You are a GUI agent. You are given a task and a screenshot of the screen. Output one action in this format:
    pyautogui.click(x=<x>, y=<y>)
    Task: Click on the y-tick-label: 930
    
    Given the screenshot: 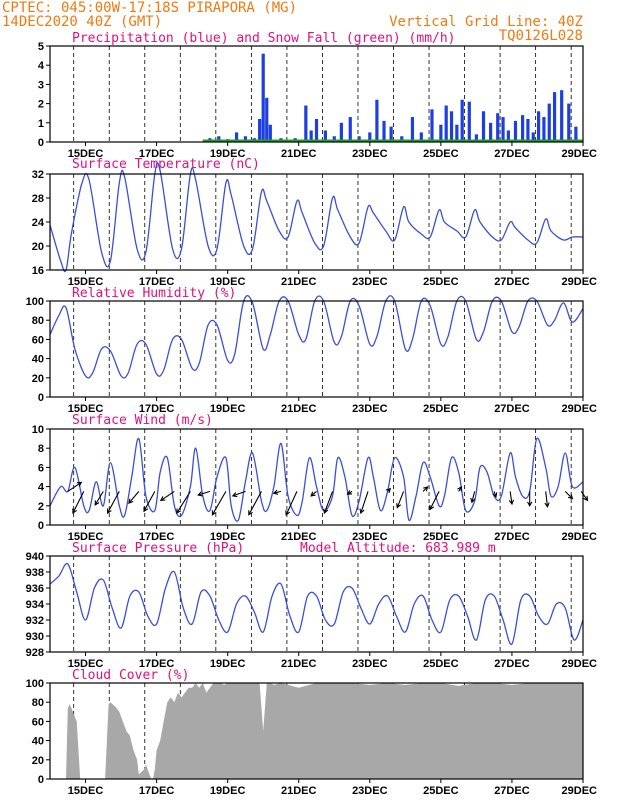 What is the action you would take?
    pyautogui.click(x=35, y=637)
    